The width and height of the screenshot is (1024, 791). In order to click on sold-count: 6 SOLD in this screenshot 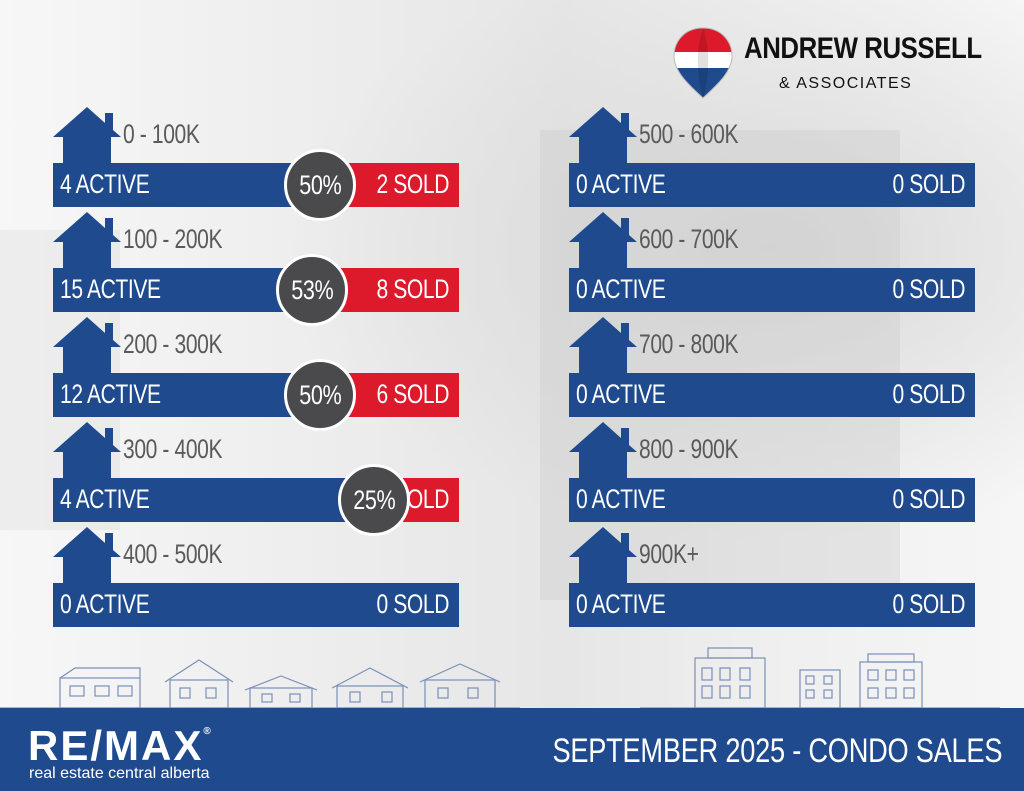, I will do `click(412, 394)`.